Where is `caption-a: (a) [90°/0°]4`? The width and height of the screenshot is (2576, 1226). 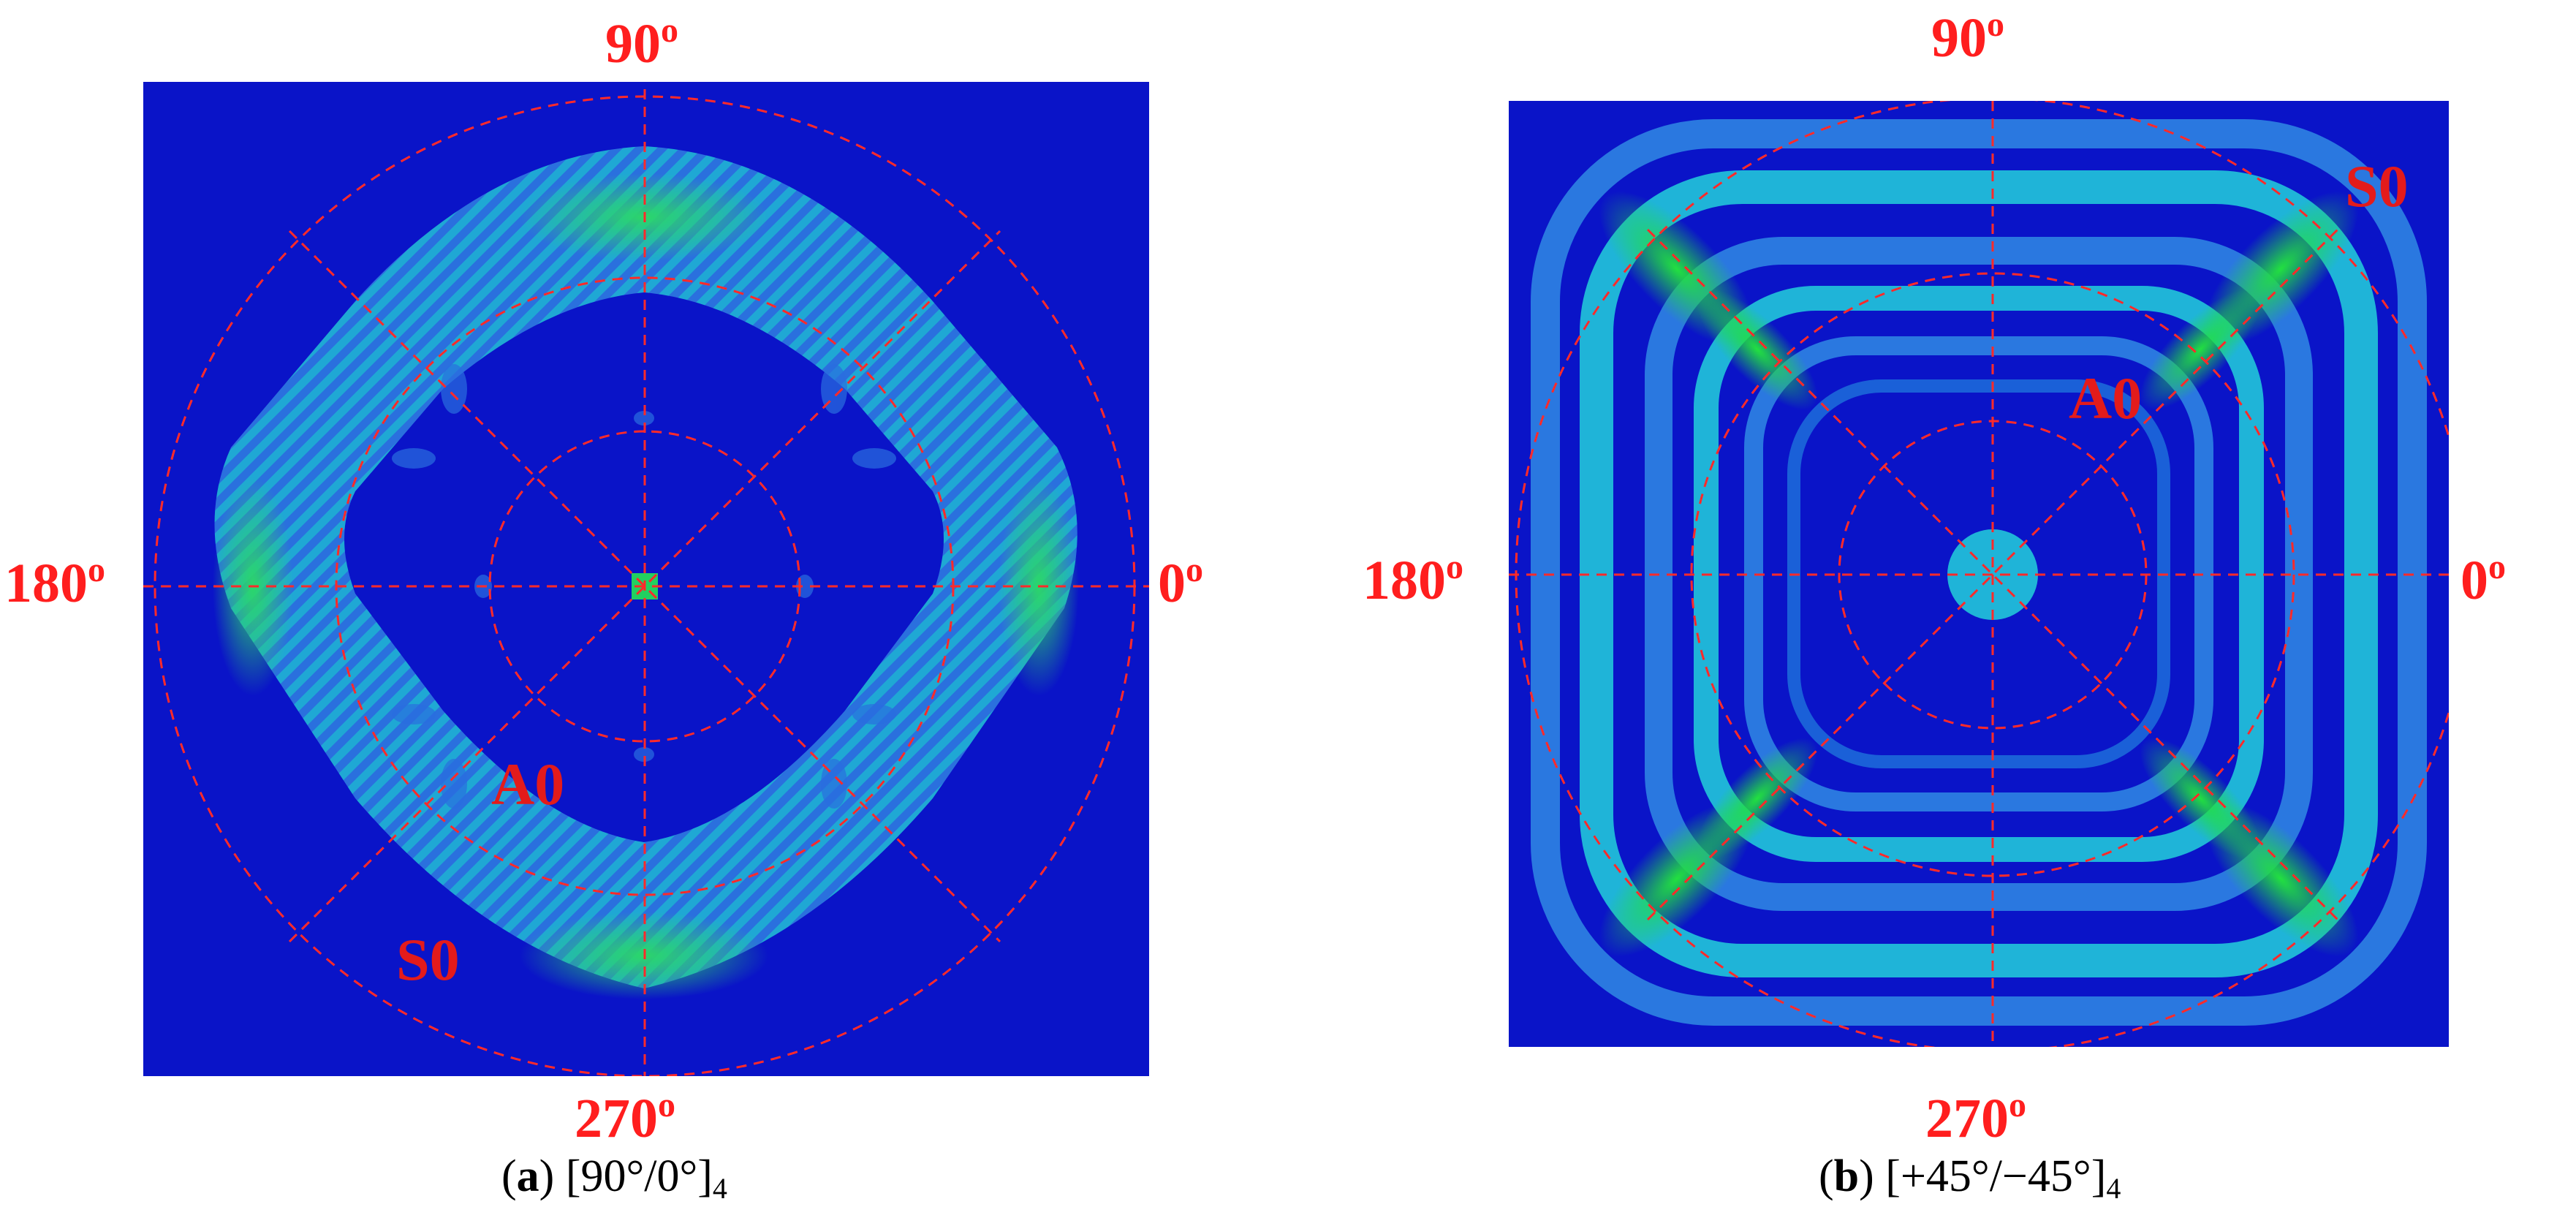 caption-a: (a) [90°/0°]4 is located at coordinates (614, 1178).